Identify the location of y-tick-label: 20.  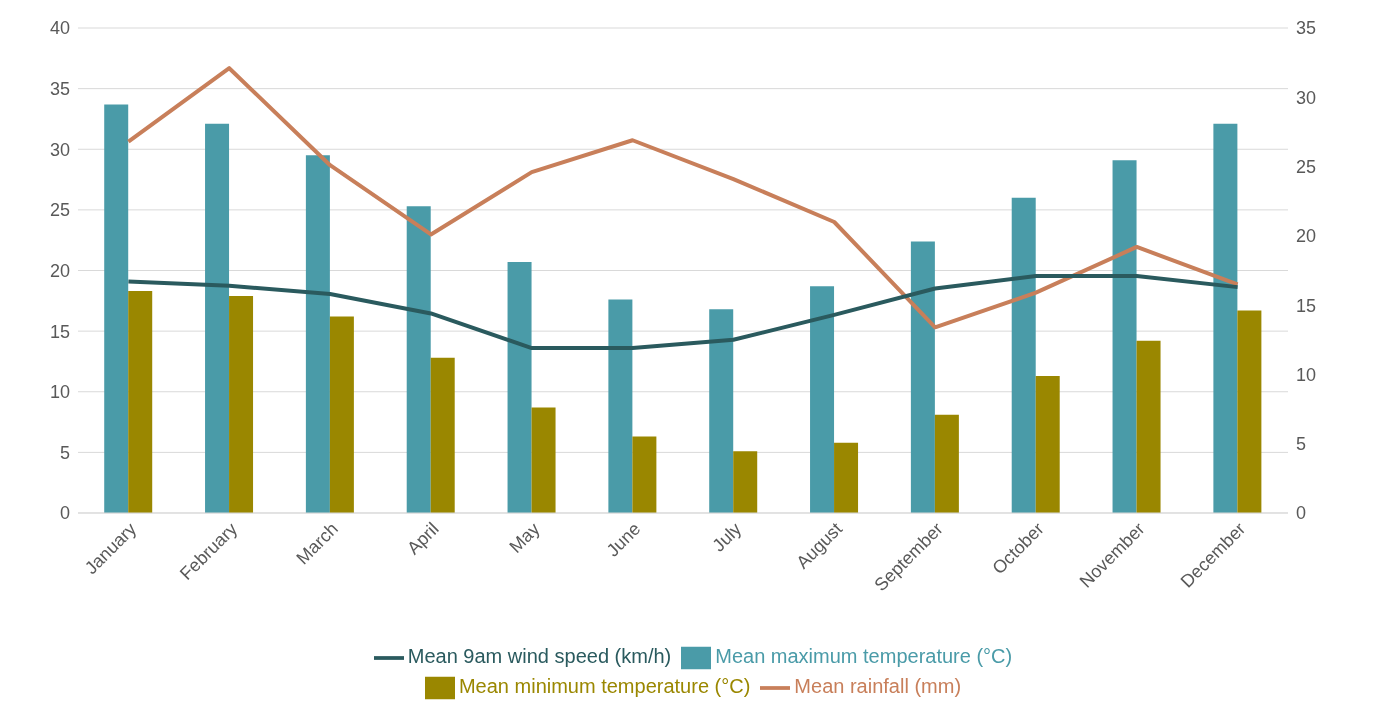
(59, 270).